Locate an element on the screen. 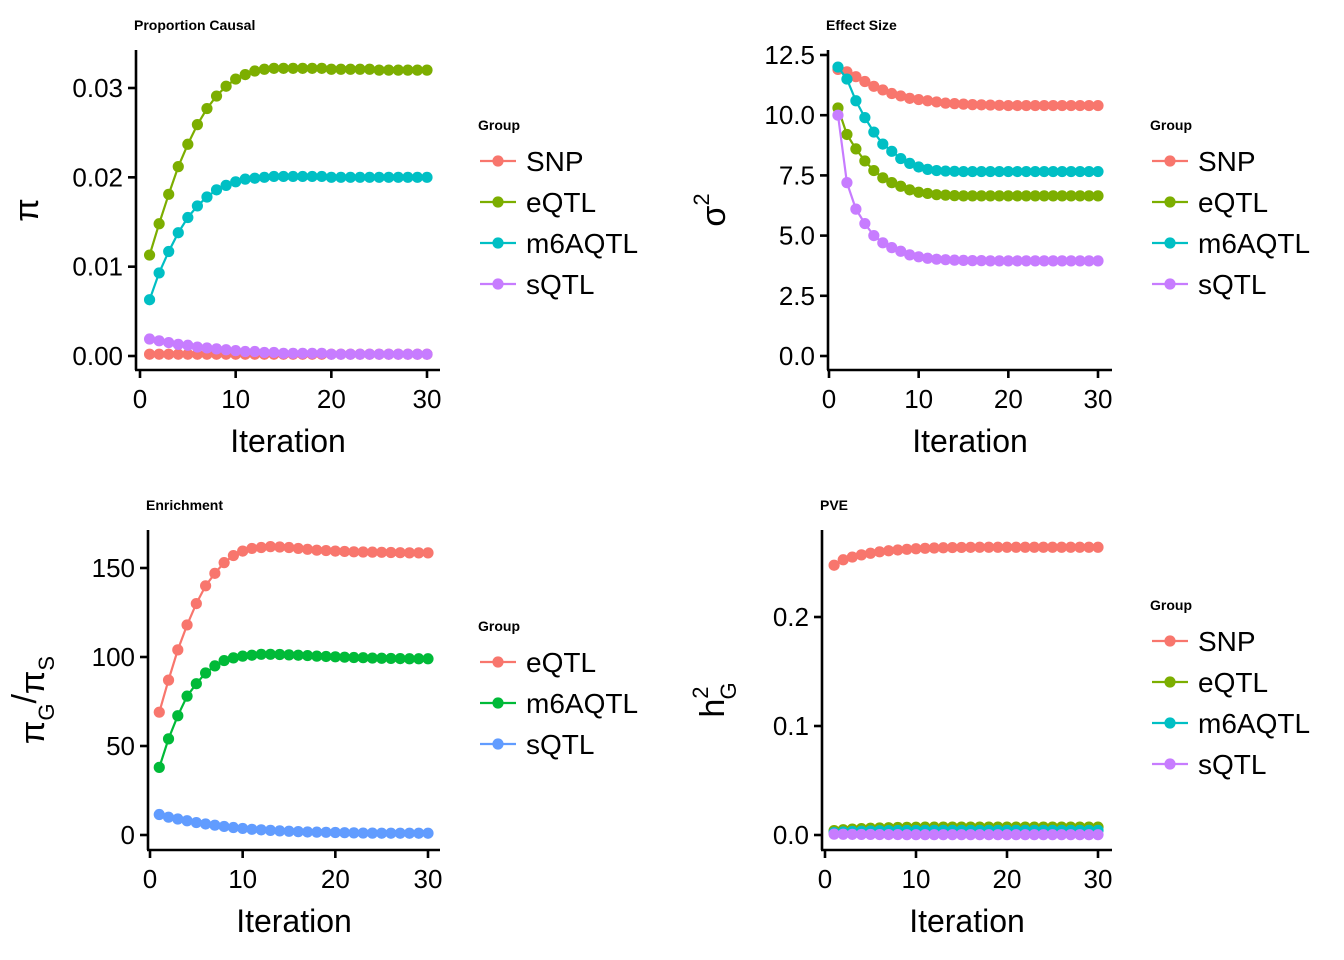 The width and height of the screenshot is (1344, 960). legend-label: SNP is located at coordinates (555, 161).